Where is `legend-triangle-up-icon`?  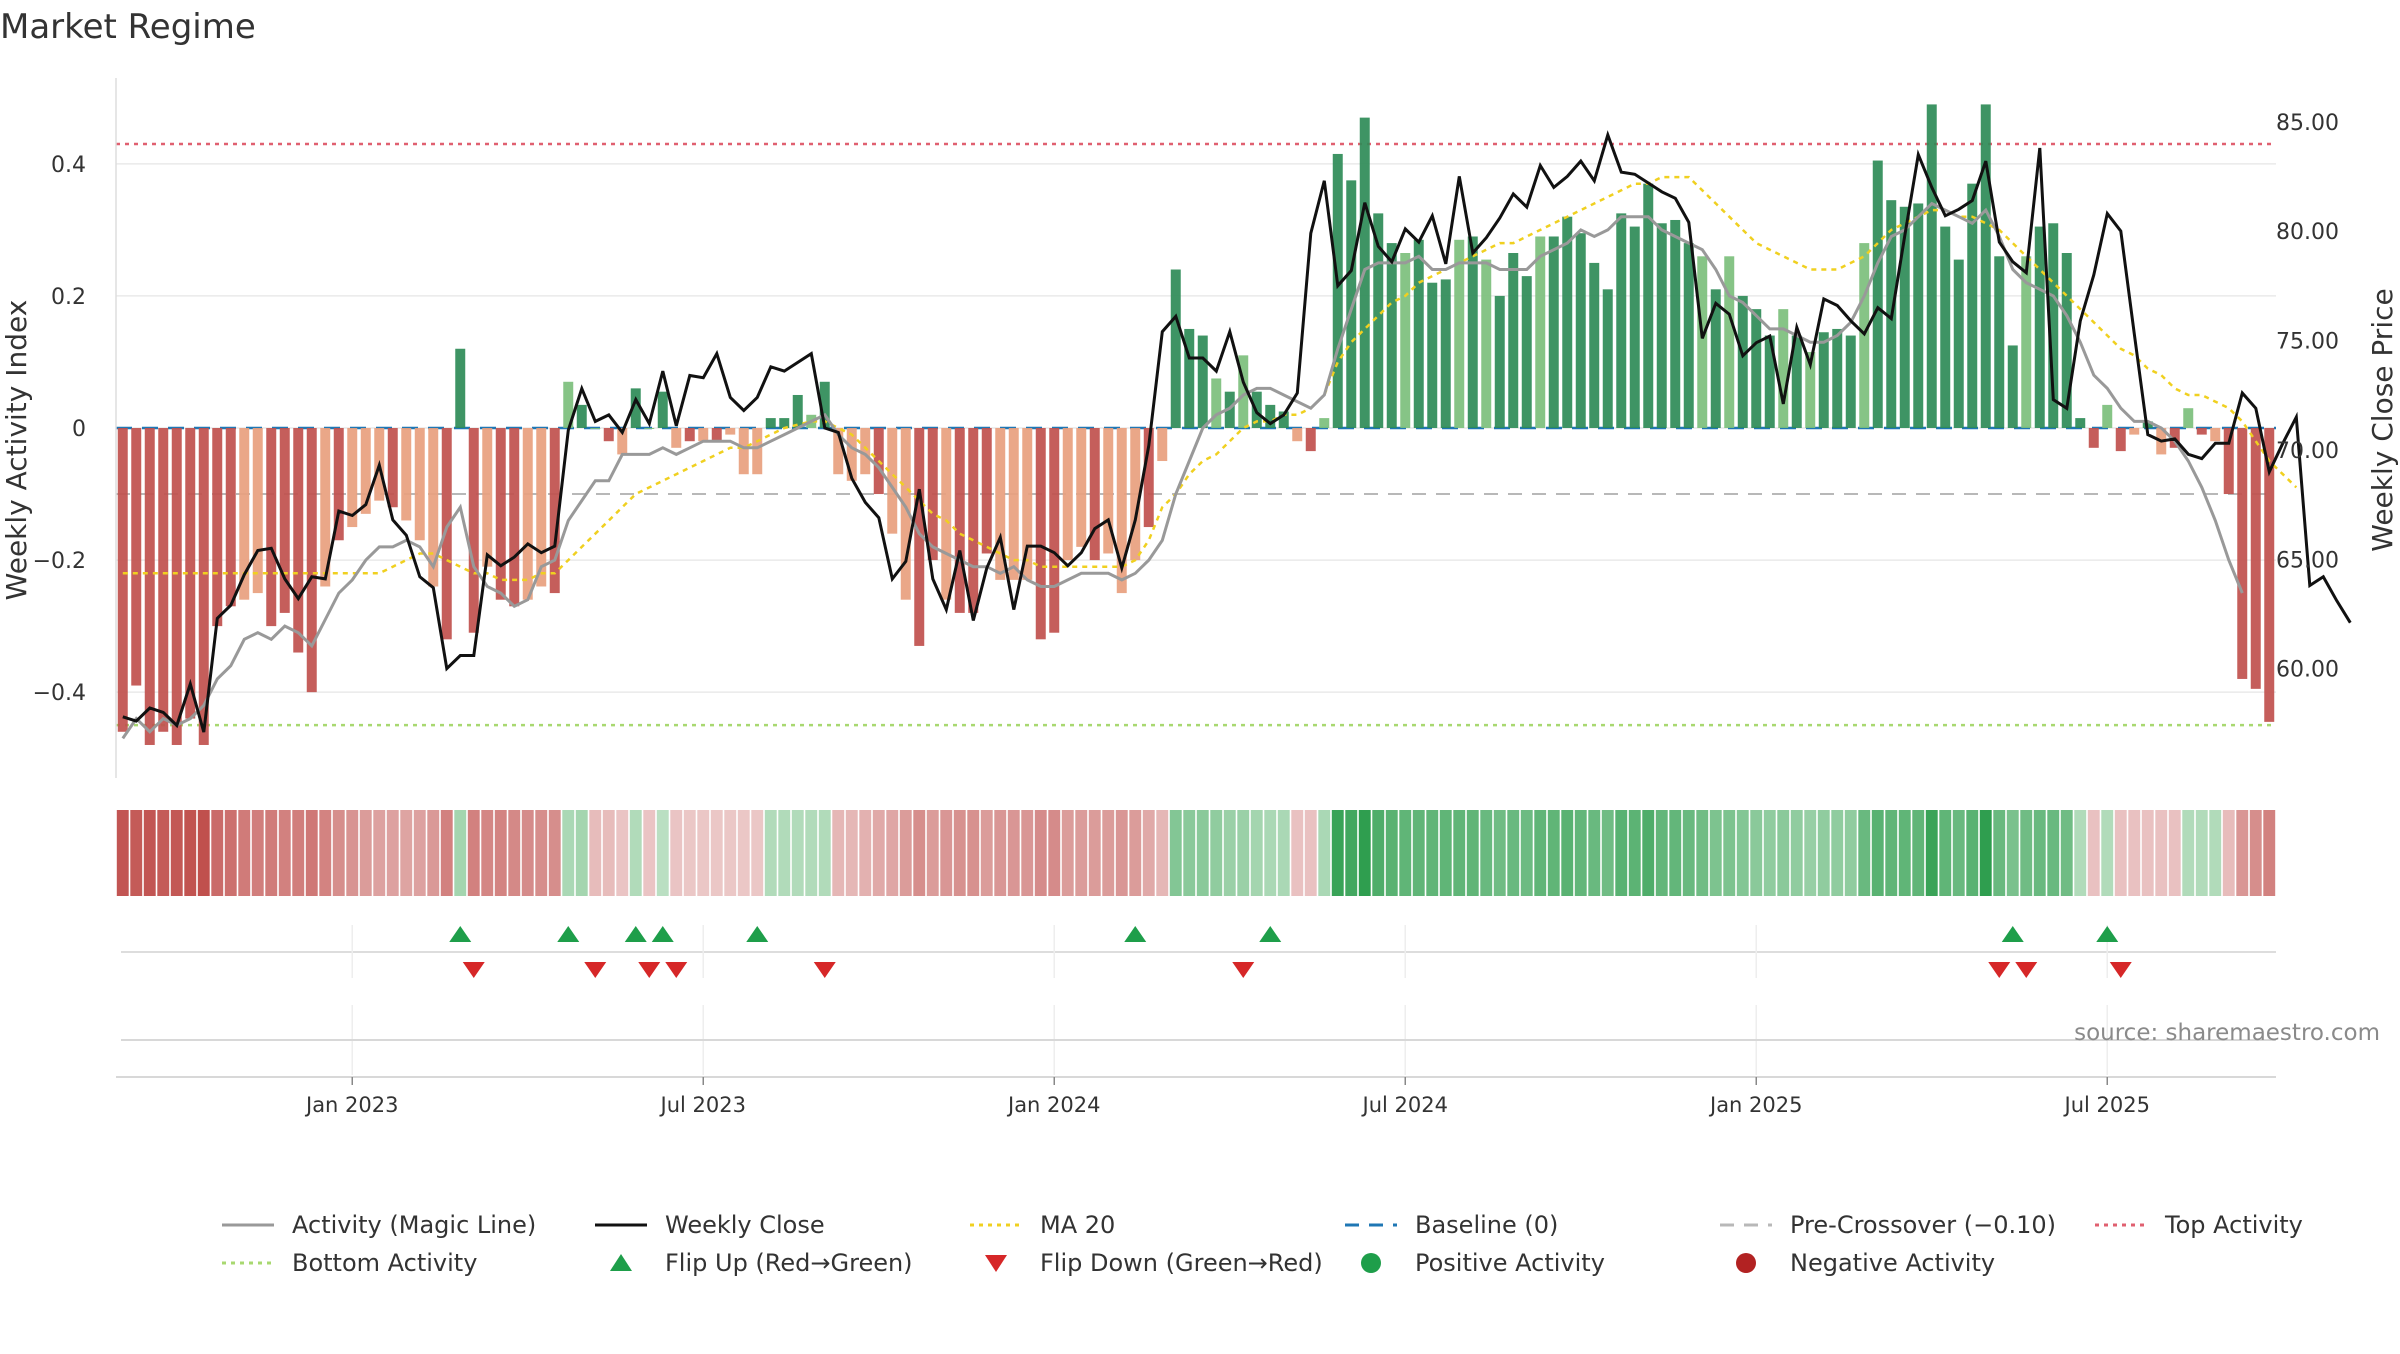
legend-triangle-up-icon is located at coordinates (621, 1262).